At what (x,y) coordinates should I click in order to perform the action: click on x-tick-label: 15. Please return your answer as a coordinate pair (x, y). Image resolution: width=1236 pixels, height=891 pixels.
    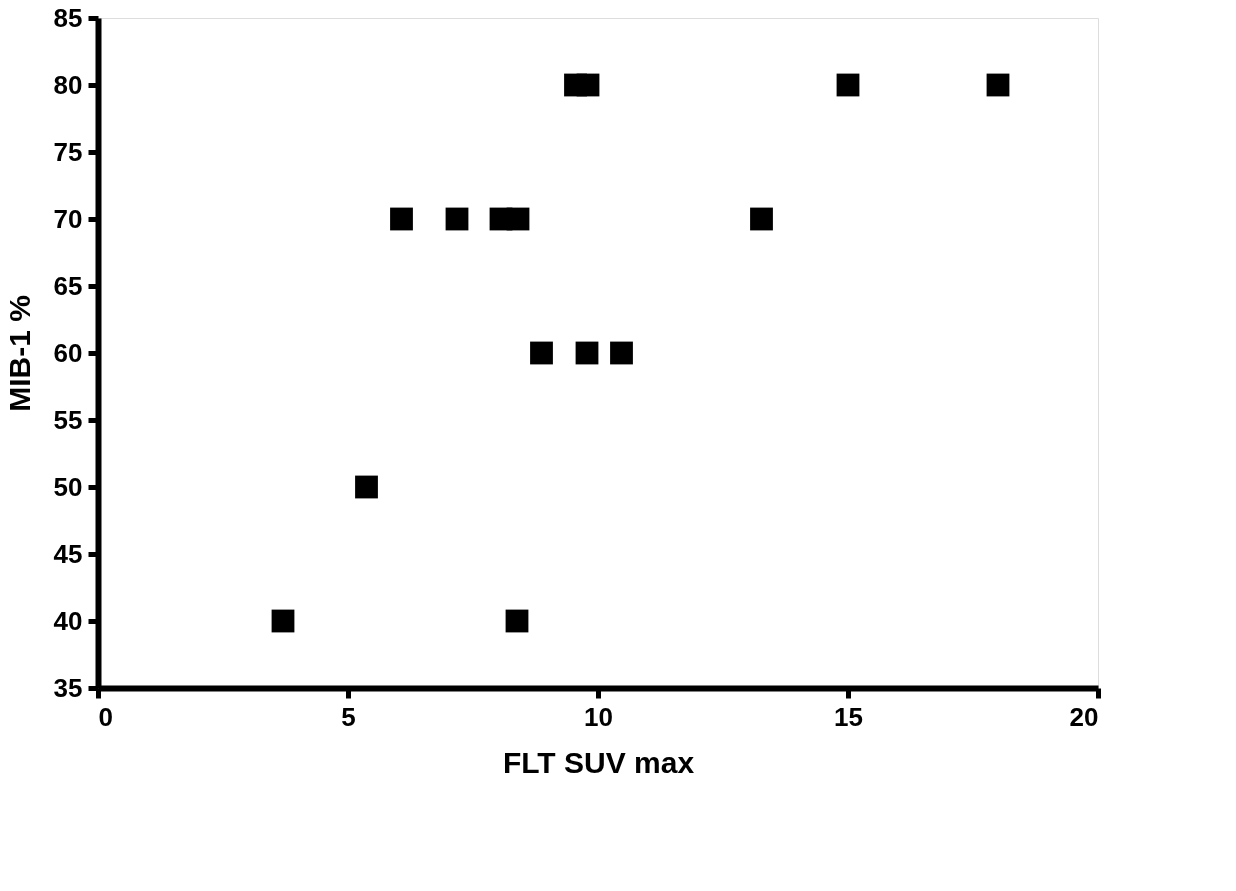
    Looking at the image, I should click on (848, 716).